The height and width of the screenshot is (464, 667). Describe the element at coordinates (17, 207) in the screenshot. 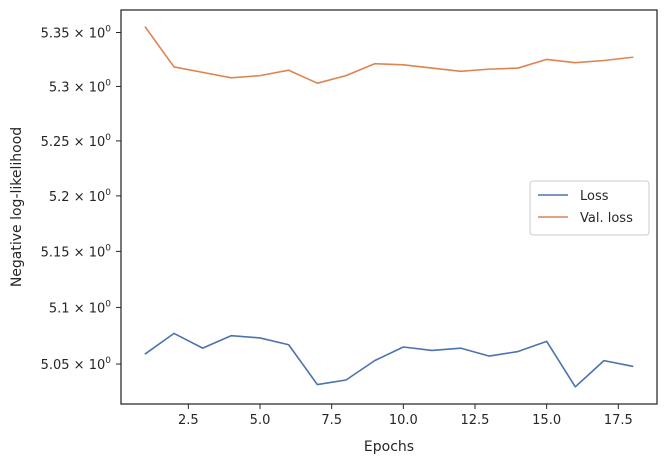

I see `y-axis-label: Negative log-likelihood` at that location.